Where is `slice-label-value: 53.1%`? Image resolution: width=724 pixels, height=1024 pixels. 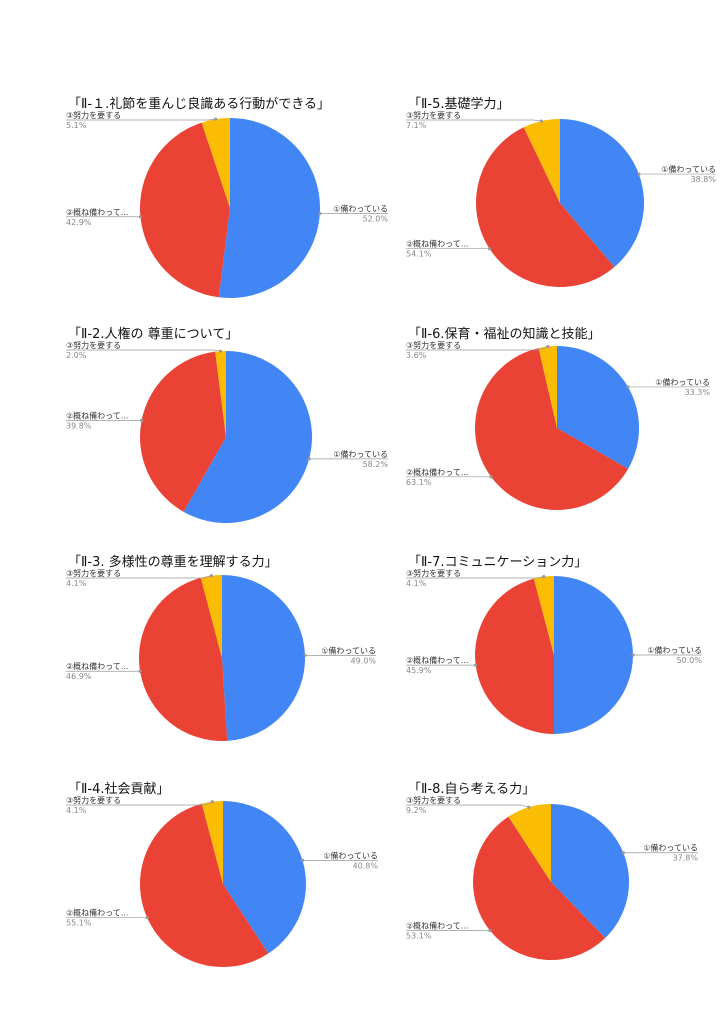 slice-label-value: 53.1% is located at coordinates (419, 936).